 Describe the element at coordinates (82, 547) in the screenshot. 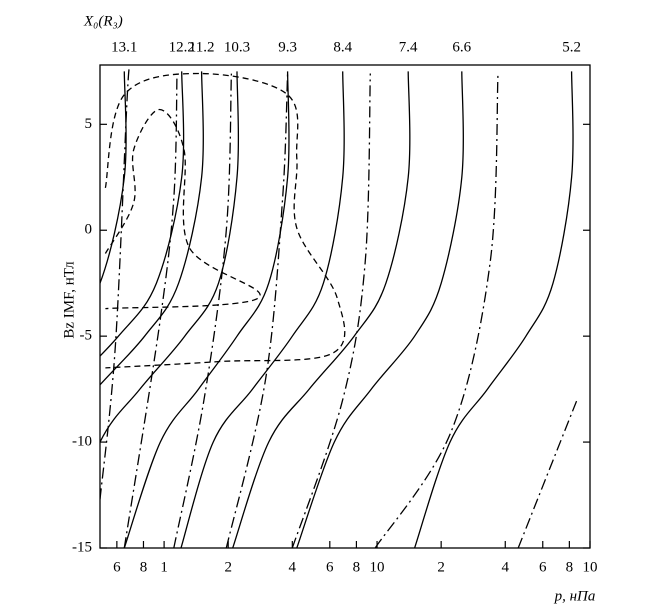

I see `y-tick-label: -15` at that location.